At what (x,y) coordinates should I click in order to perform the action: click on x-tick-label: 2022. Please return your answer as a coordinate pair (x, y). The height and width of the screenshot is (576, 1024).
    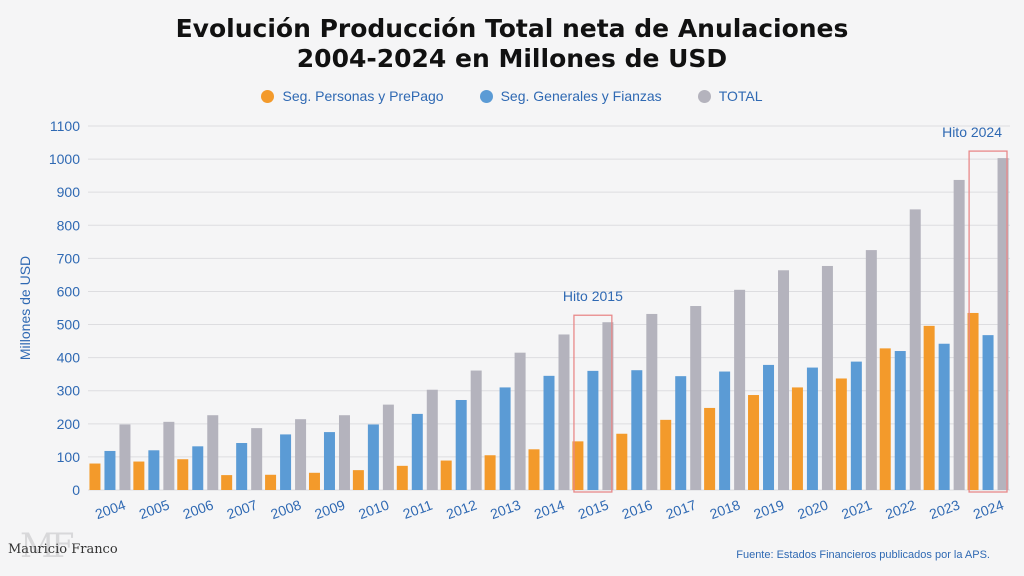
    Looking at the image, I should click on (900, 509).